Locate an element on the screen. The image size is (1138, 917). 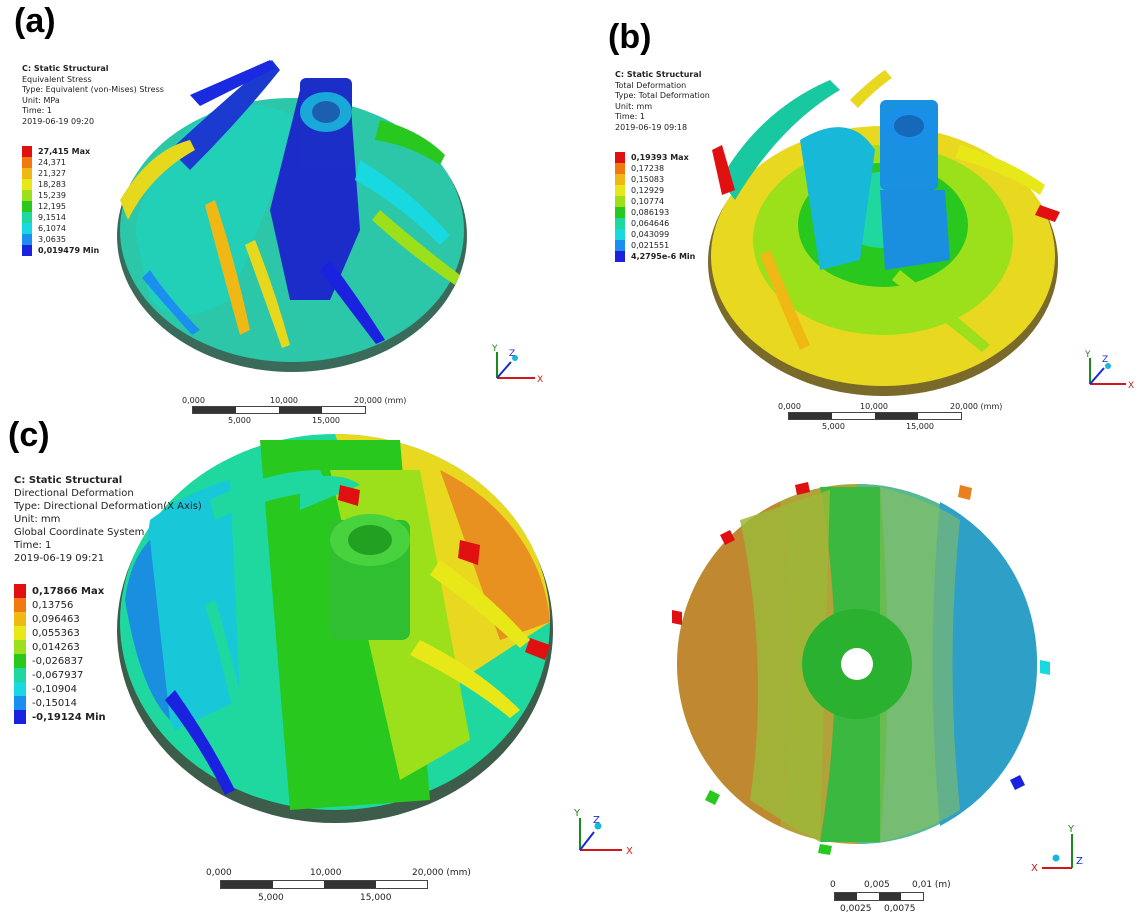
info-a-title: C: Static Structural is located at coordinates (65, 68).